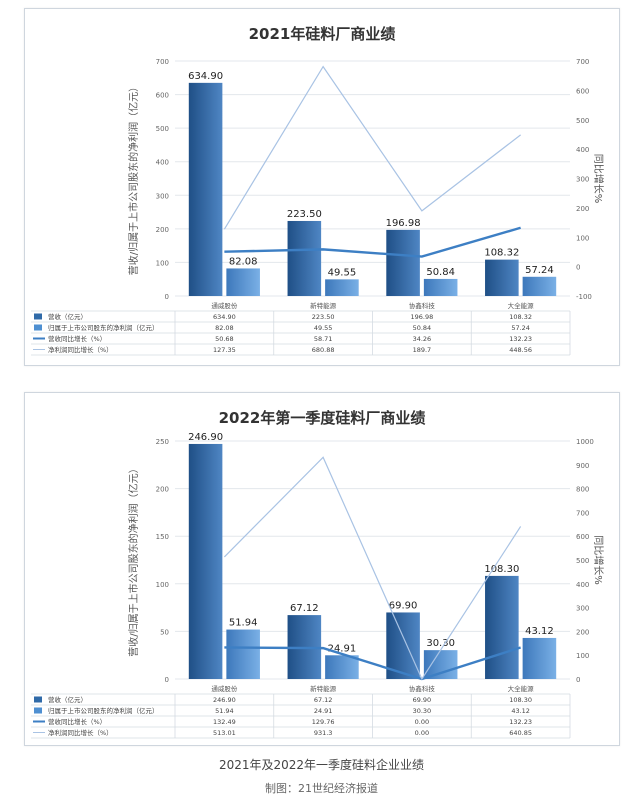  Describe the element at coordinates (224, 700) in the screenshot. I see `table-cell: 246.90` at that location.